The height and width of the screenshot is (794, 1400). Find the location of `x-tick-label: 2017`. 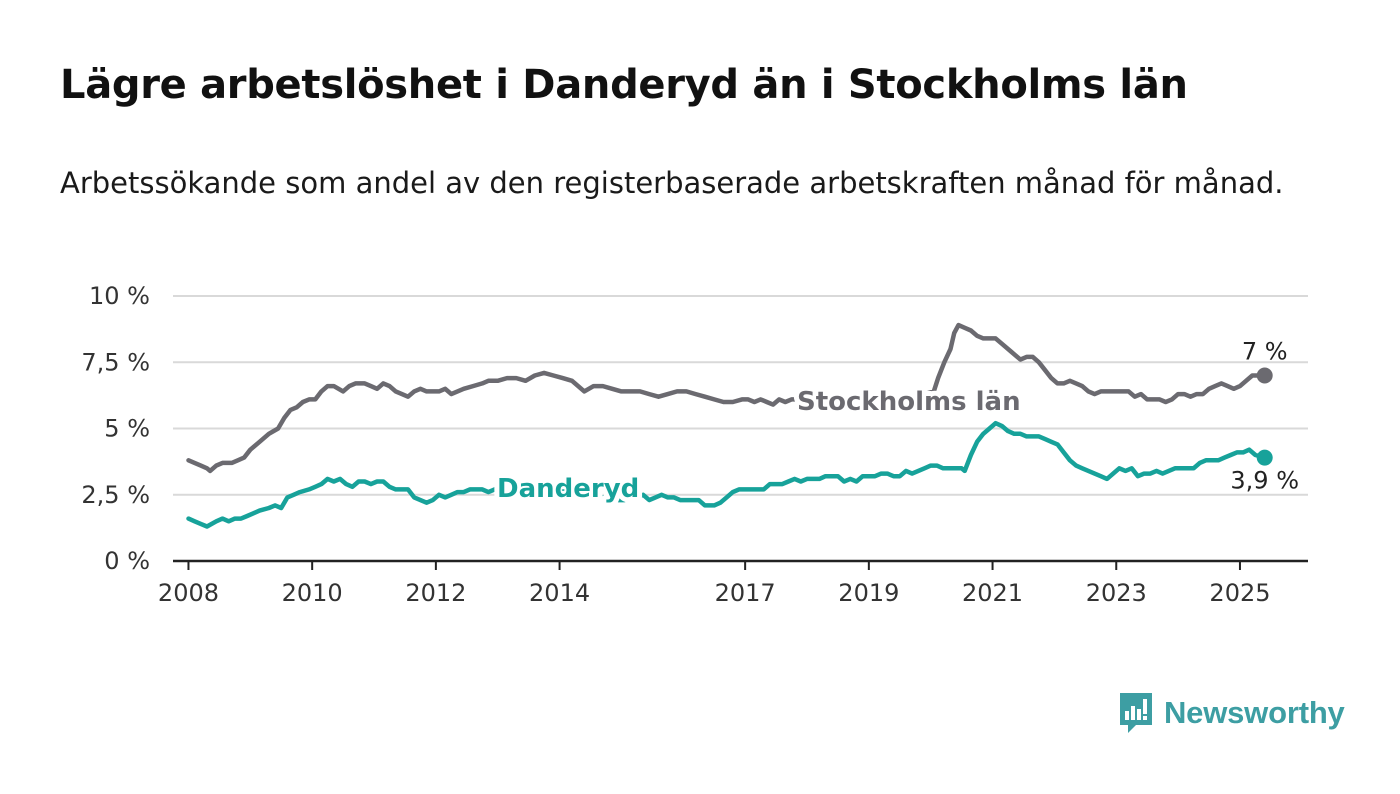

x-tick-label: 2017 is located at coordinates (745, 593).